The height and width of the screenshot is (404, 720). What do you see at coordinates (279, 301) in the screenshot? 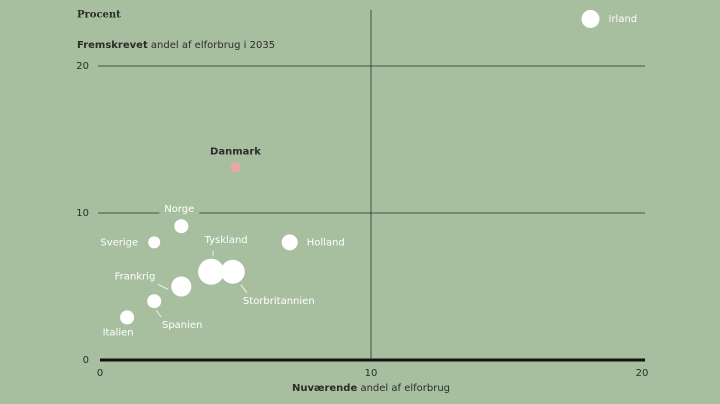
I see `point-label: Storbritannien` at bounding box center [279, 301].